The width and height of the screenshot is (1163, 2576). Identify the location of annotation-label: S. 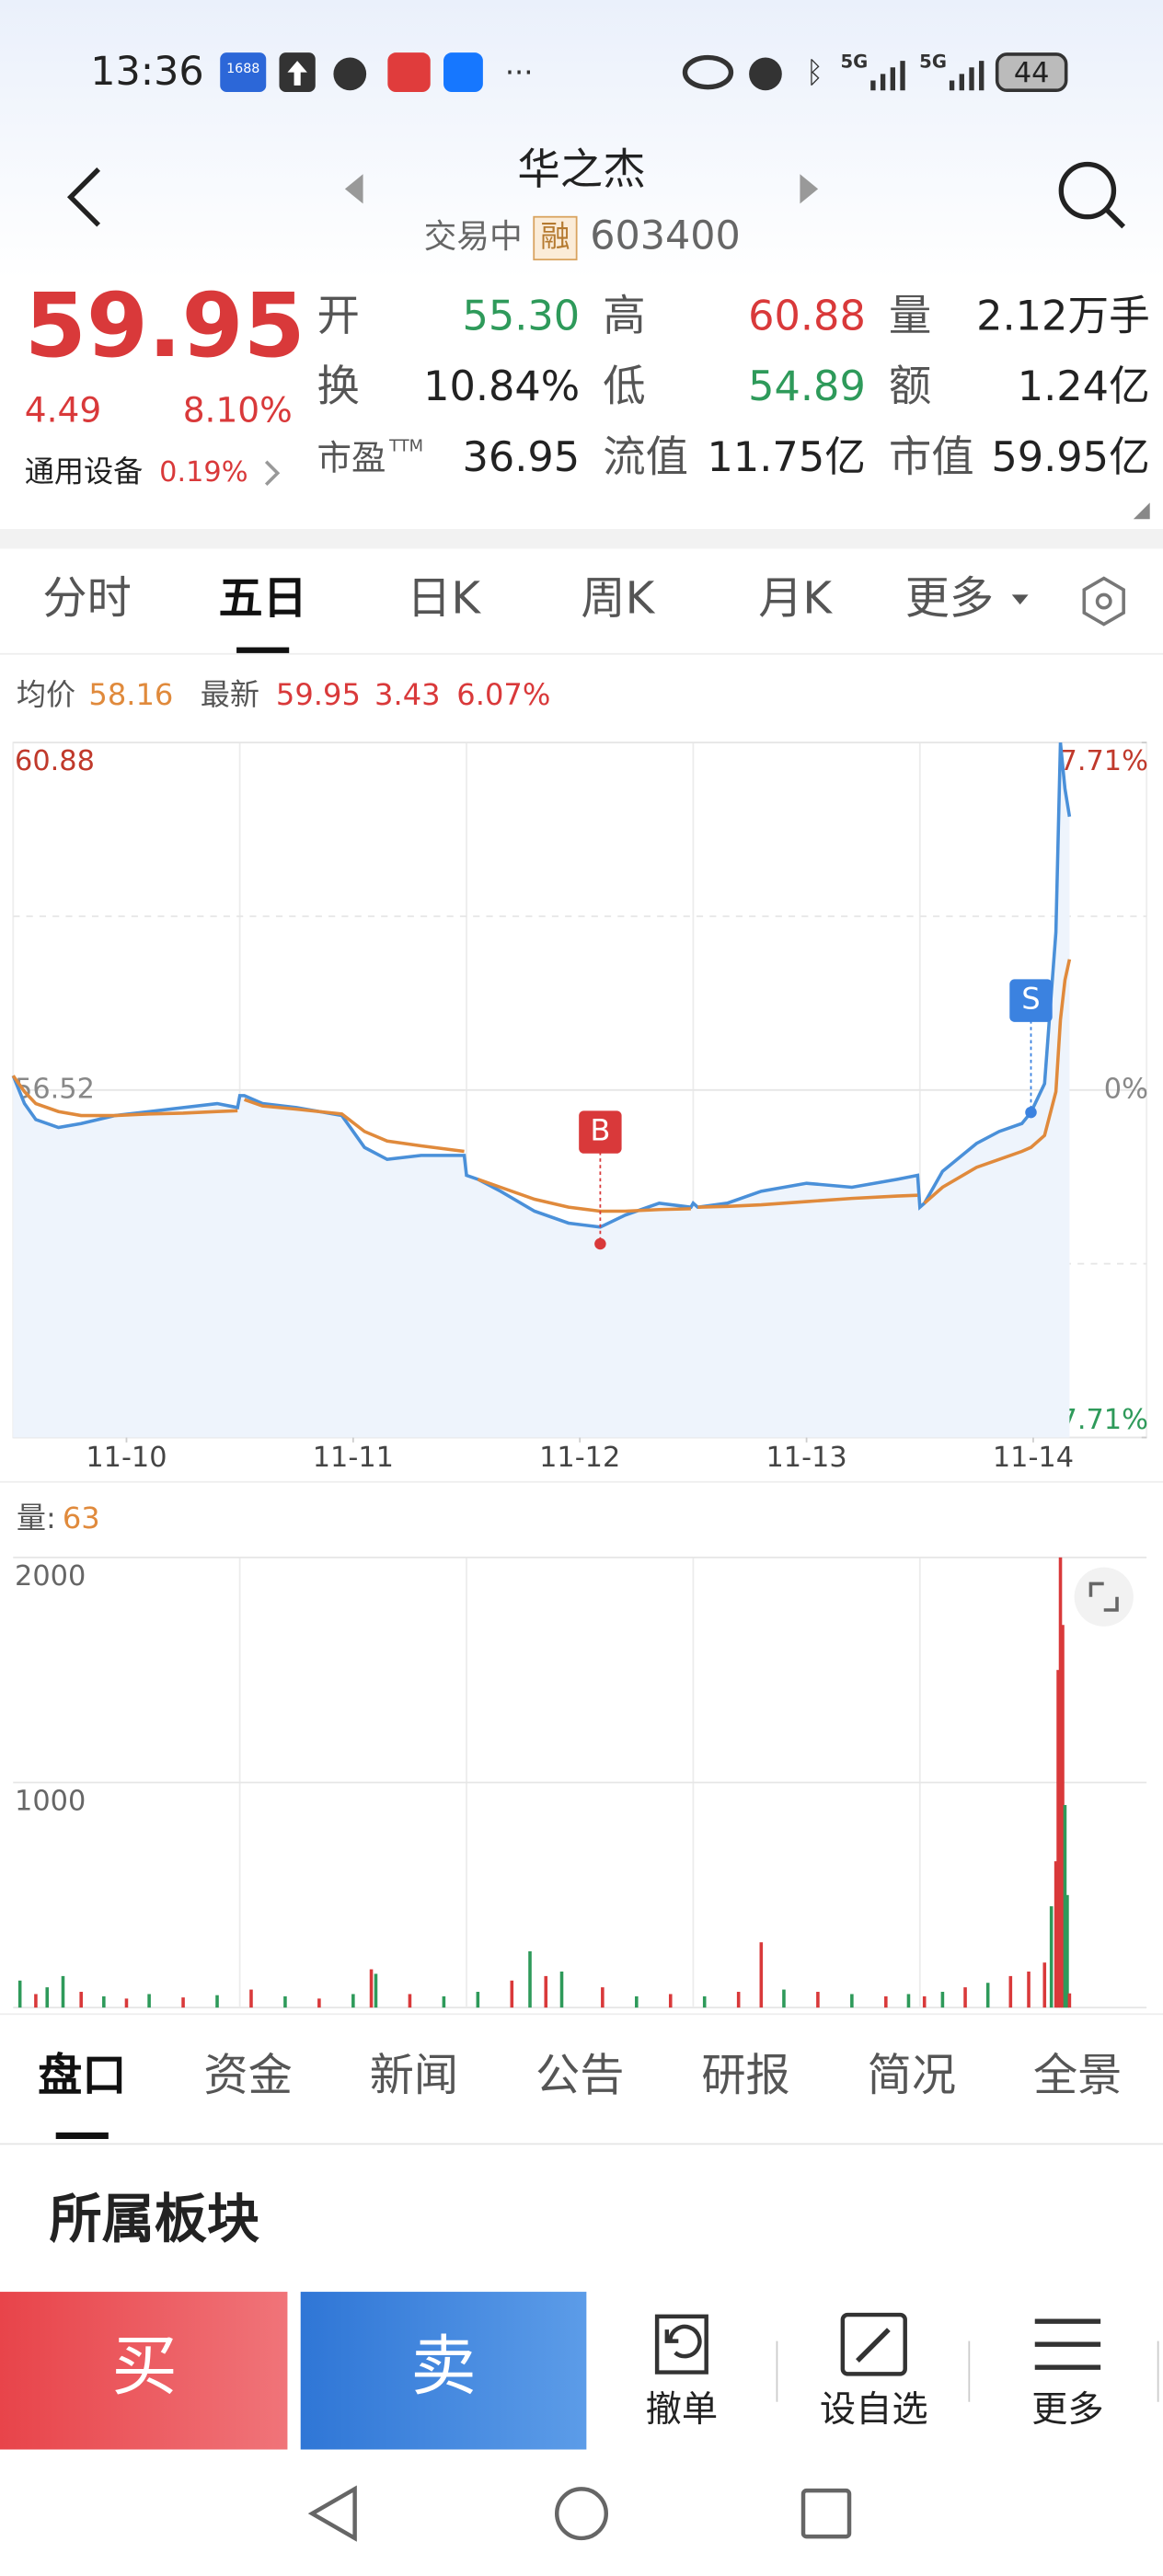
(1031, 999).